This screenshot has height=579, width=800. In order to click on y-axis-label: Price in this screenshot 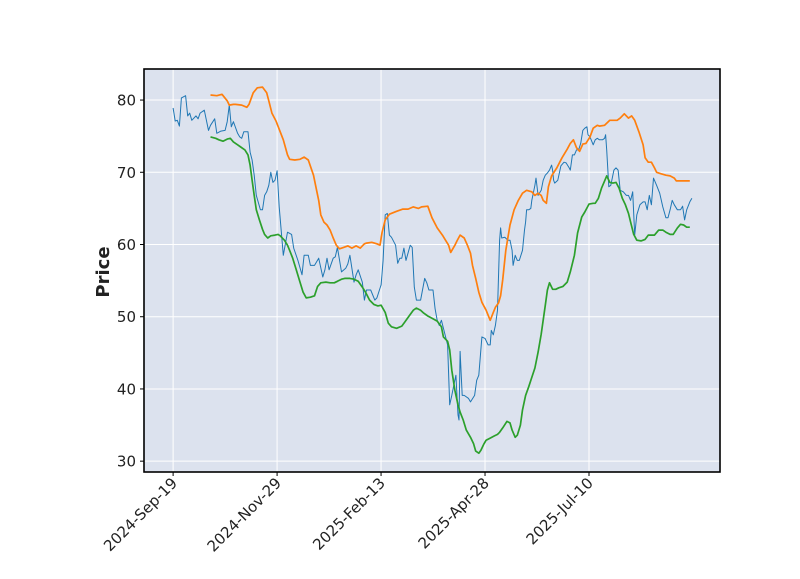, I will do `click(103, 271)`.